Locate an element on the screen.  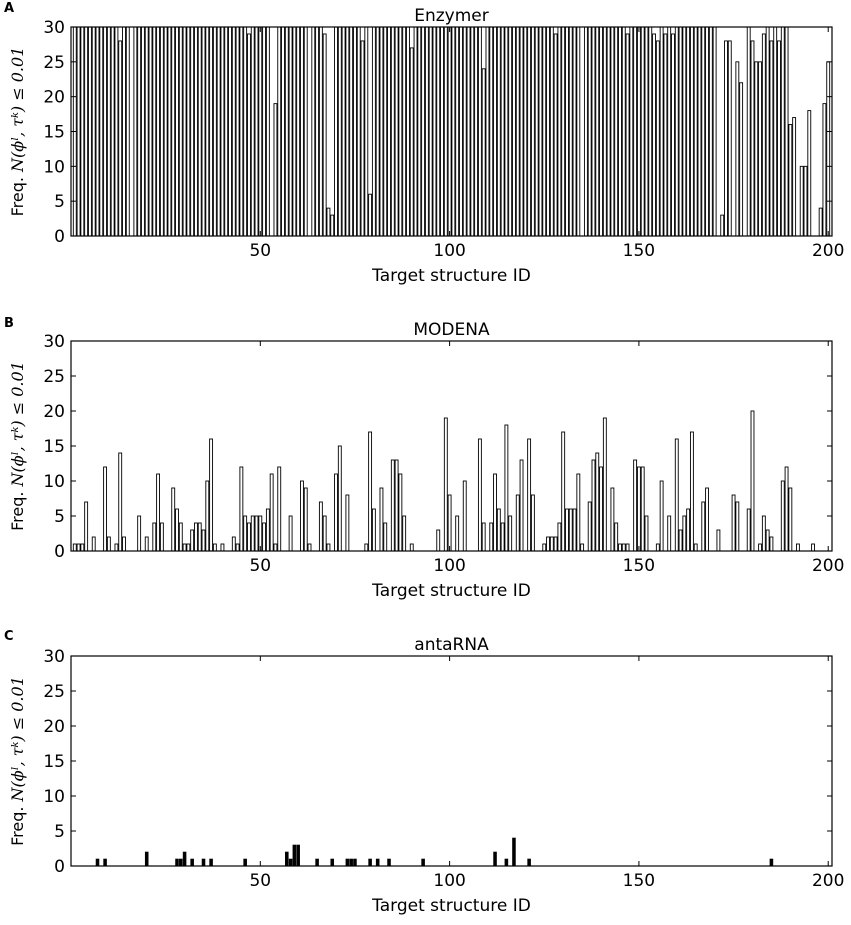
panel-c-ytick-label: 15 is located at coordinates (54, 762).